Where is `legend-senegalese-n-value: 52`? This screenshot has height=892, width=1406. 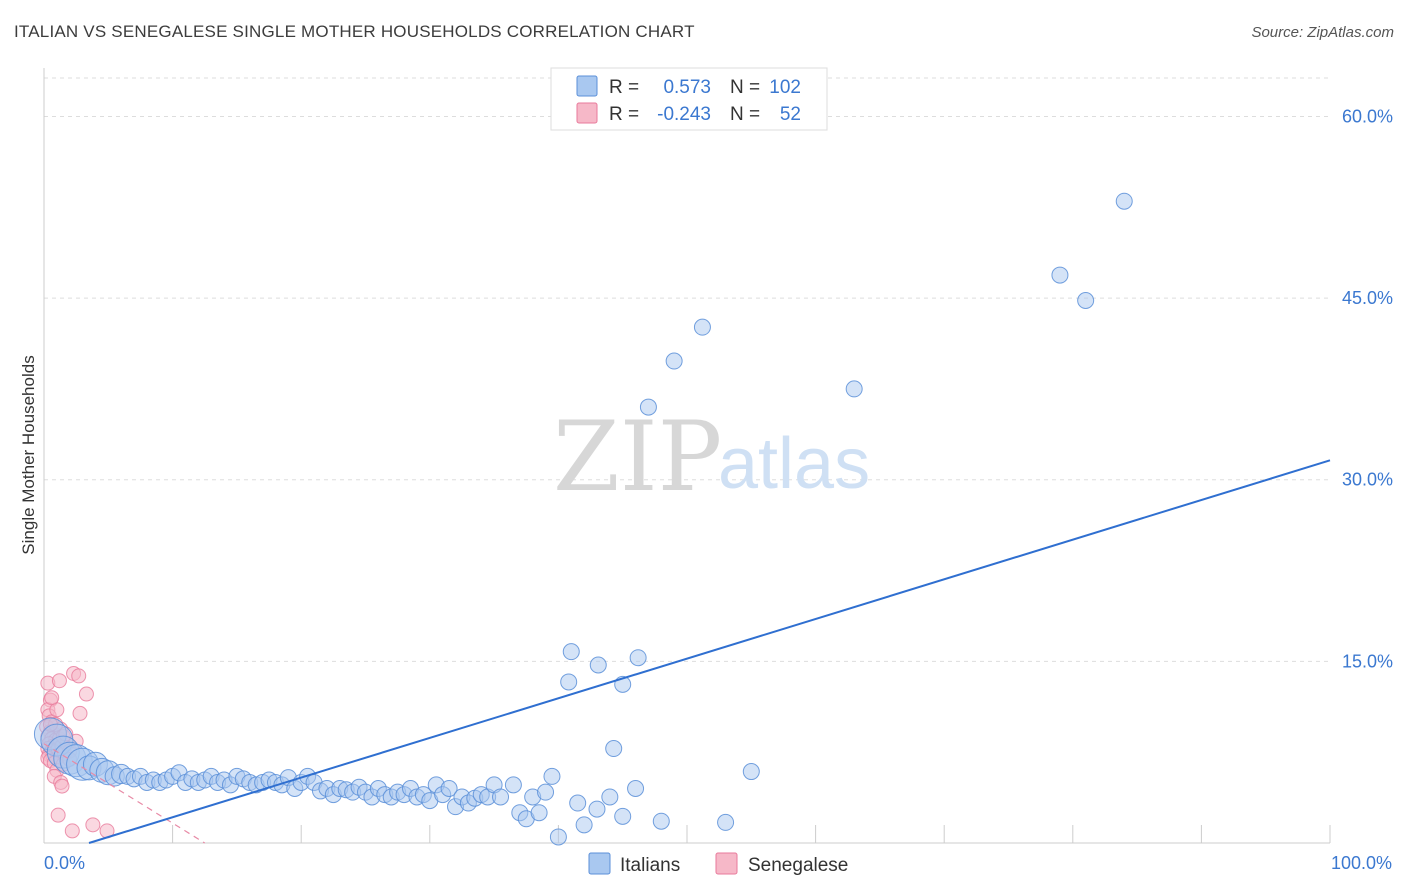
legend-senegalese-n-value: 52 is located at coordinates (790, 114).